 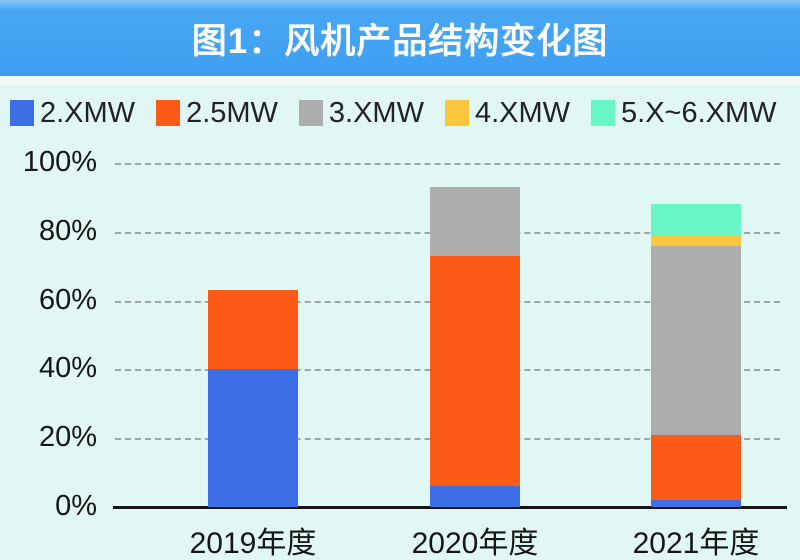 What do you see at coordinates (447, 164) in the screenshot?
I see `gridline-100pct` at bounding box center [447, 164].